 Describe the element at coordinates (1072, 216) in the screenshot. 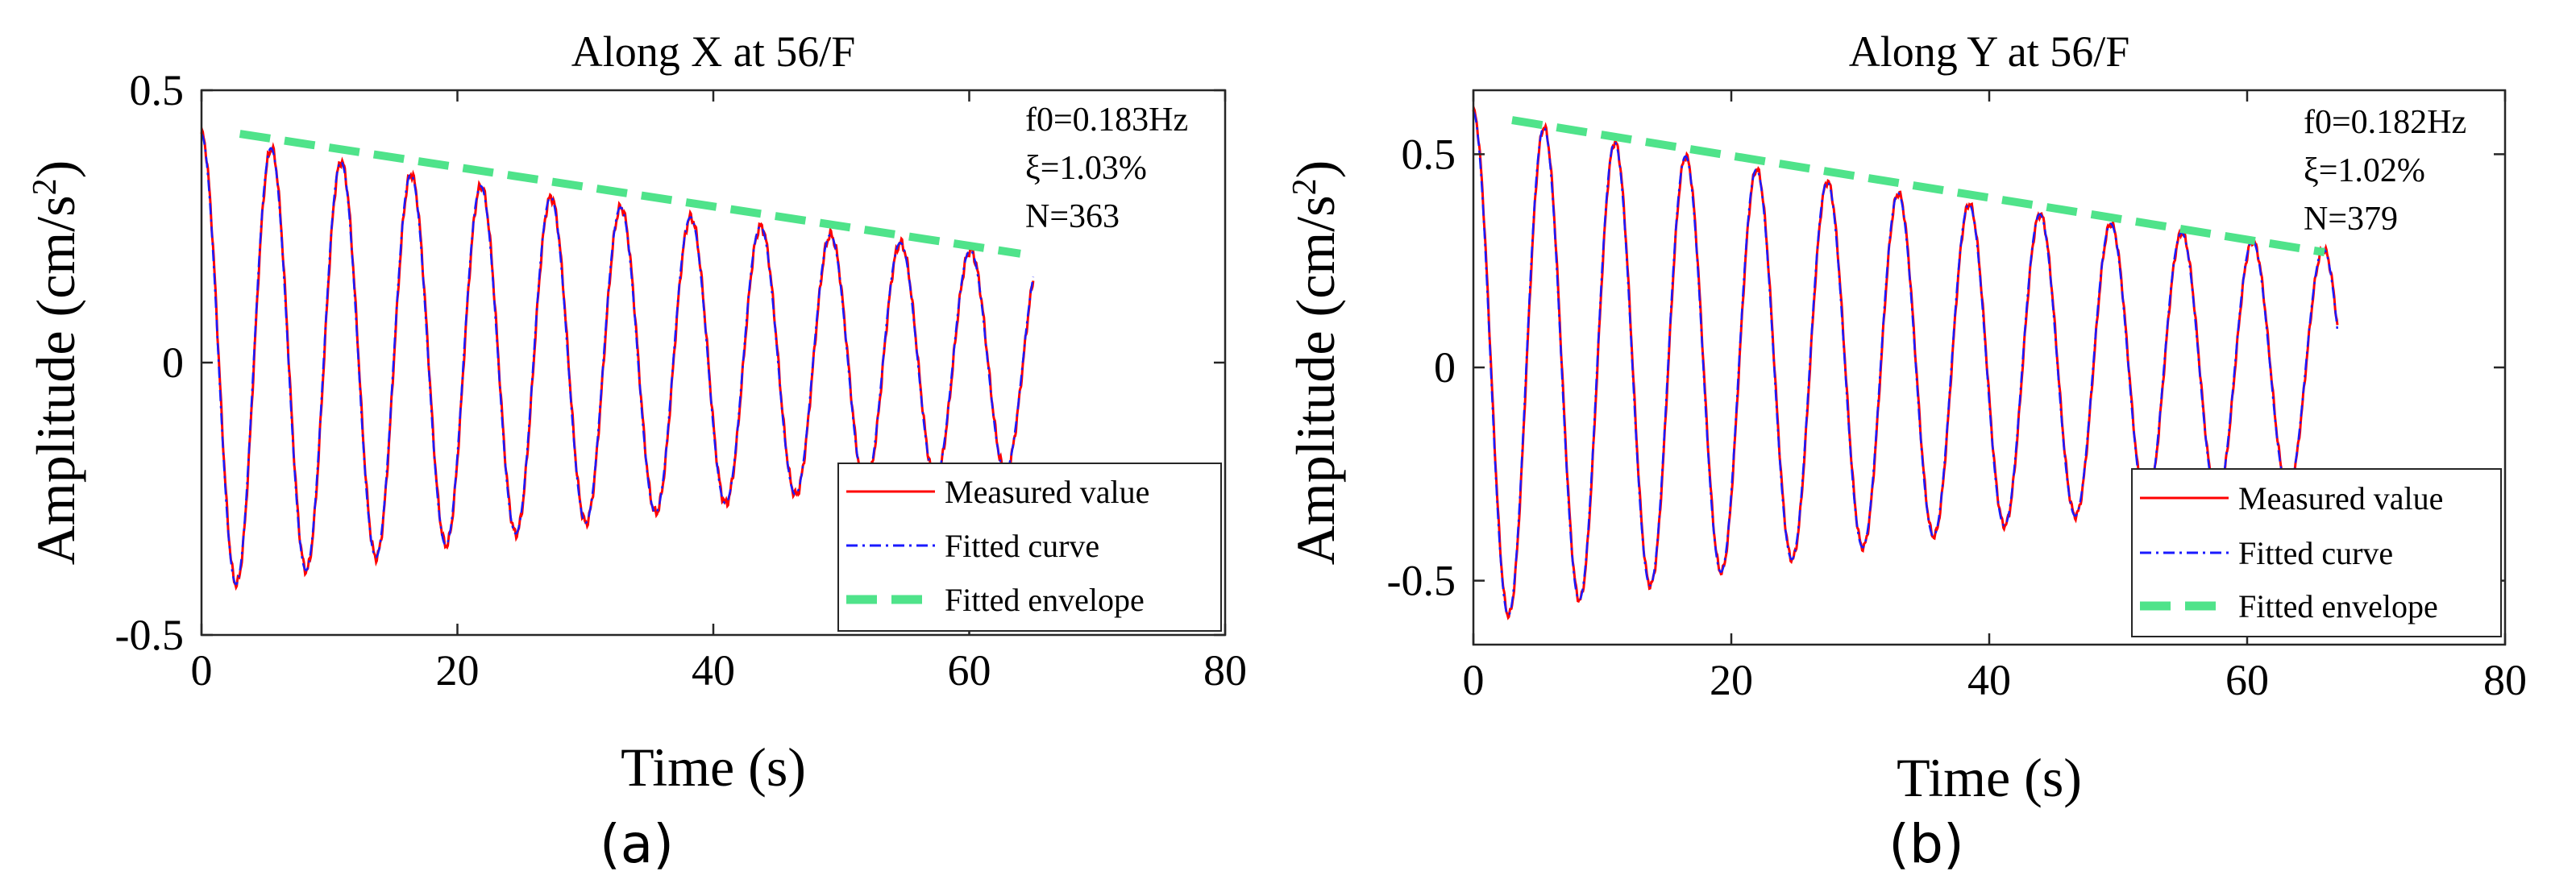

I see `sample-count-annotation: N=363` at that location.